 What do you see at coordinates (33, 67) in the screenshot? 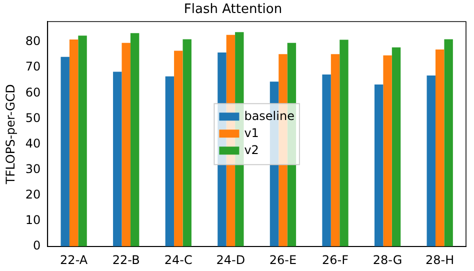
I see `y-tick-label: 70` at bounding box center [33, 67].